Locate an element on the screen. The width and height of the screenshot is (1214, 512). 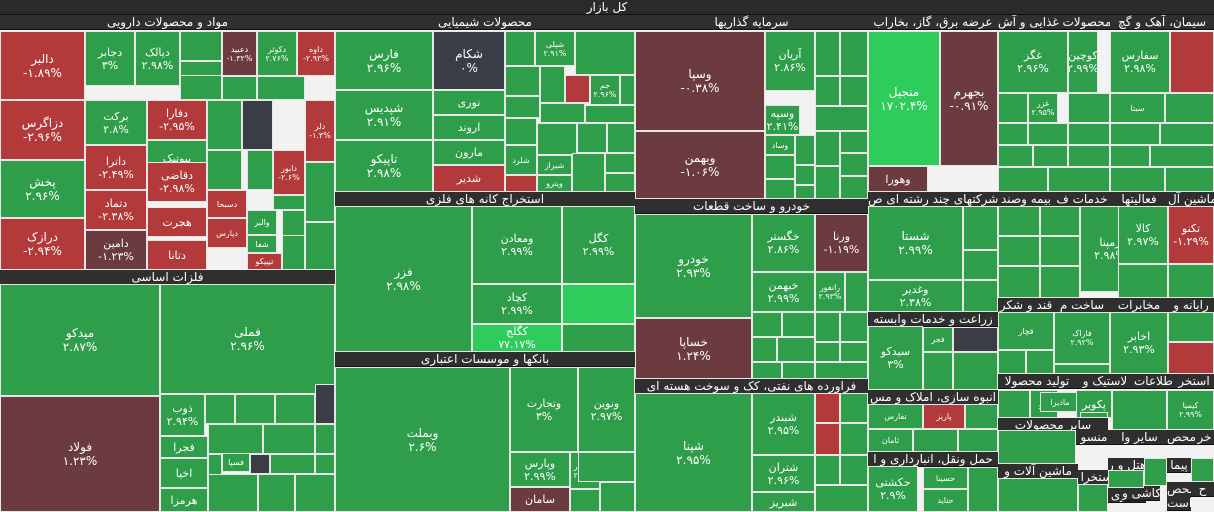
sector-header-sarmaye: سرمایه گذاریها is located at coordinates (751, 22).